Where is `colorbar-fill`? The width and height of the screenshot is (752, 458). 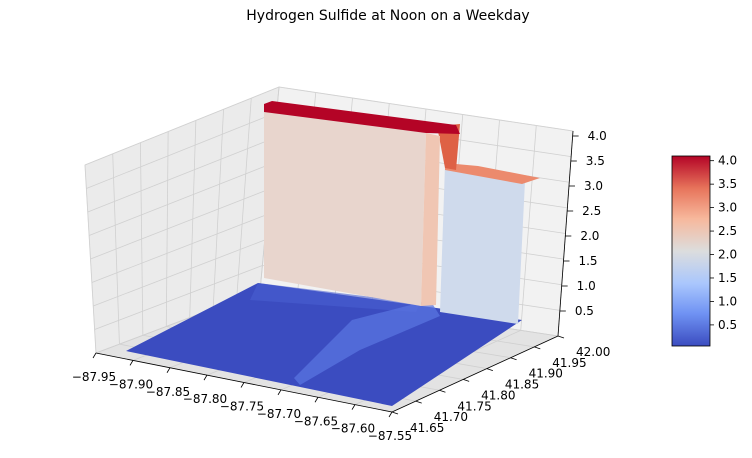 colorbar-fill is located at coordinates (691, 251).